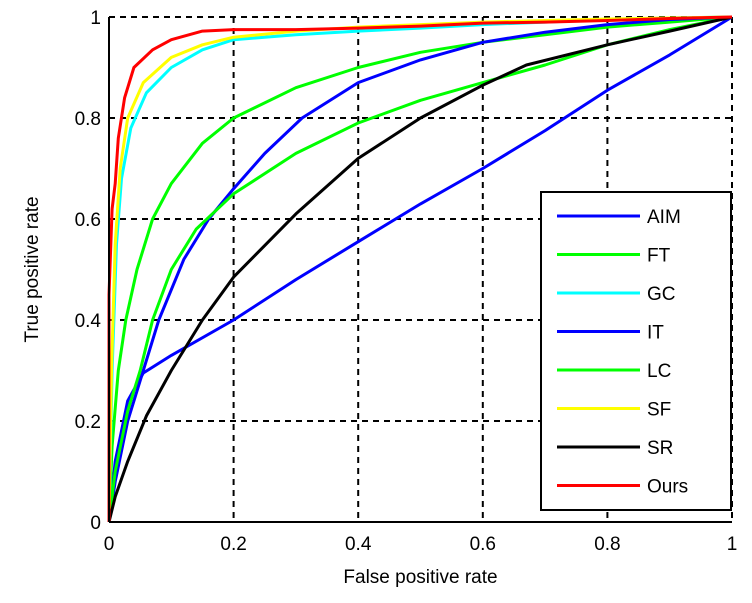  Describe the element at coordinates (95, 18) in the screenshot. I see `y-tick-label: 1` at that location.